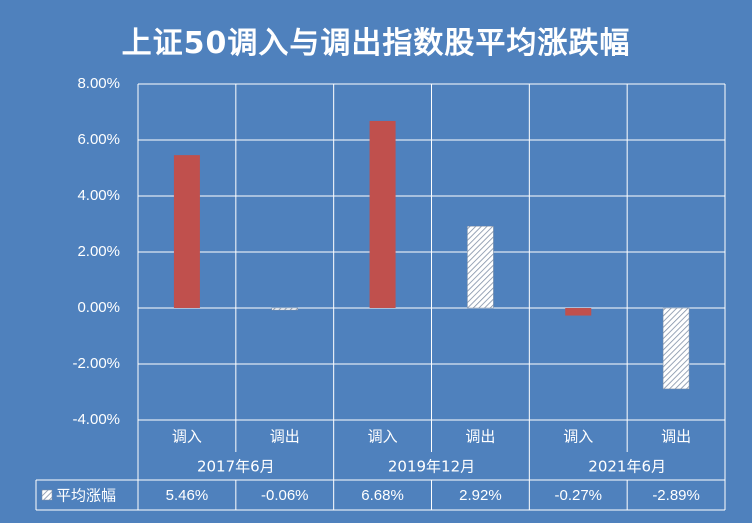 The width and height of the screenshot is (752, 523). I want to click on y-tick-label: 0.00%, so click(98, 307).